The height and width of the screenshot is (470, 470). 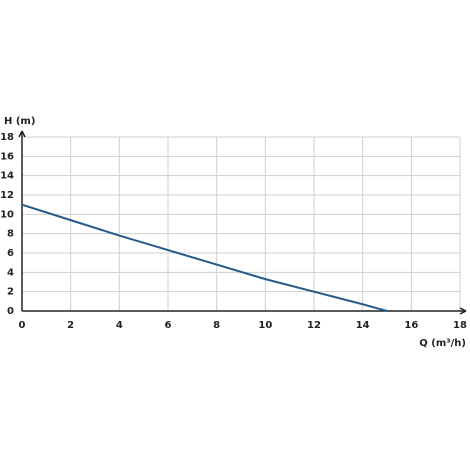 What do you see at coordinates (314, 325) in the screenshot?
I see `x-tick-label: 12` at bounding box center [314, 325].